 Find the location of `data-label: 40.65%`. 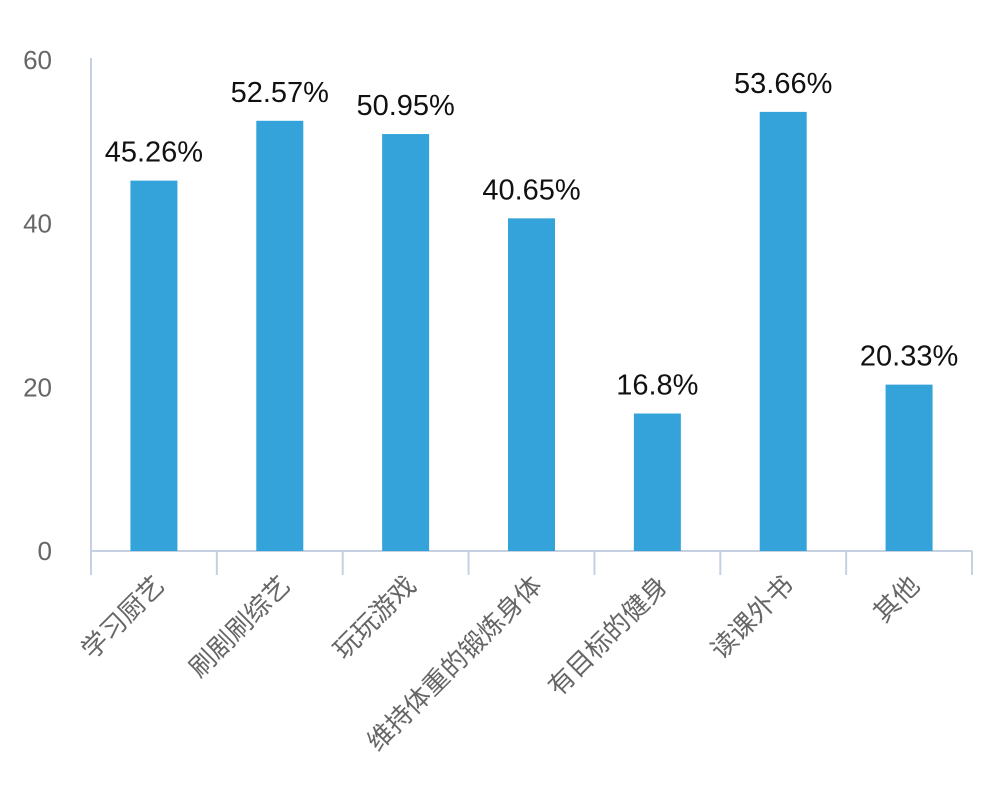

data-label: 40.65% is located at coordinates (531, 190).